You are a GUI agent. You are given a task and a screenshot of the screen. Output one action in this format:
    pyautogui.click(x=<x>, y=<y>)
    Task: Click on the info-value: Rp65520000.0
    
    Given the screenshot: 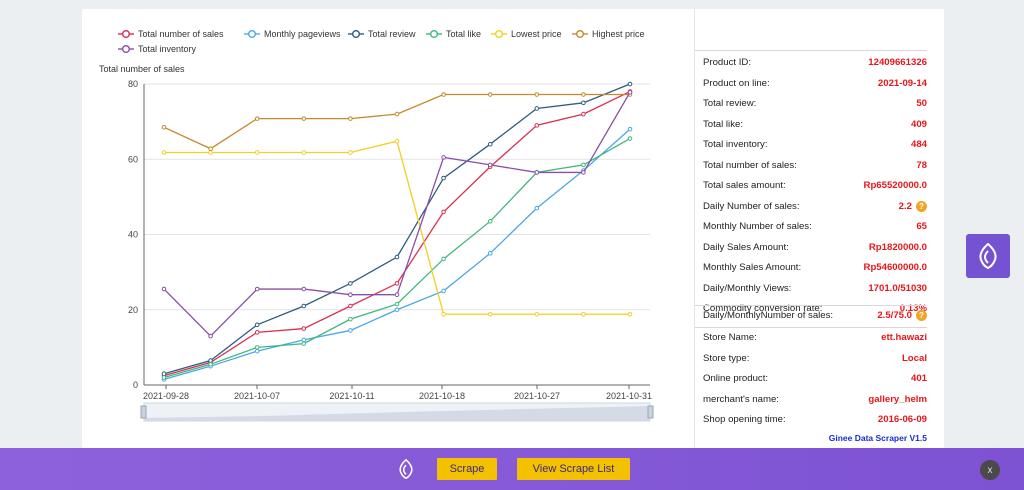 What is the action you would take?
    pyautogui.click(x=895, y=185)
    